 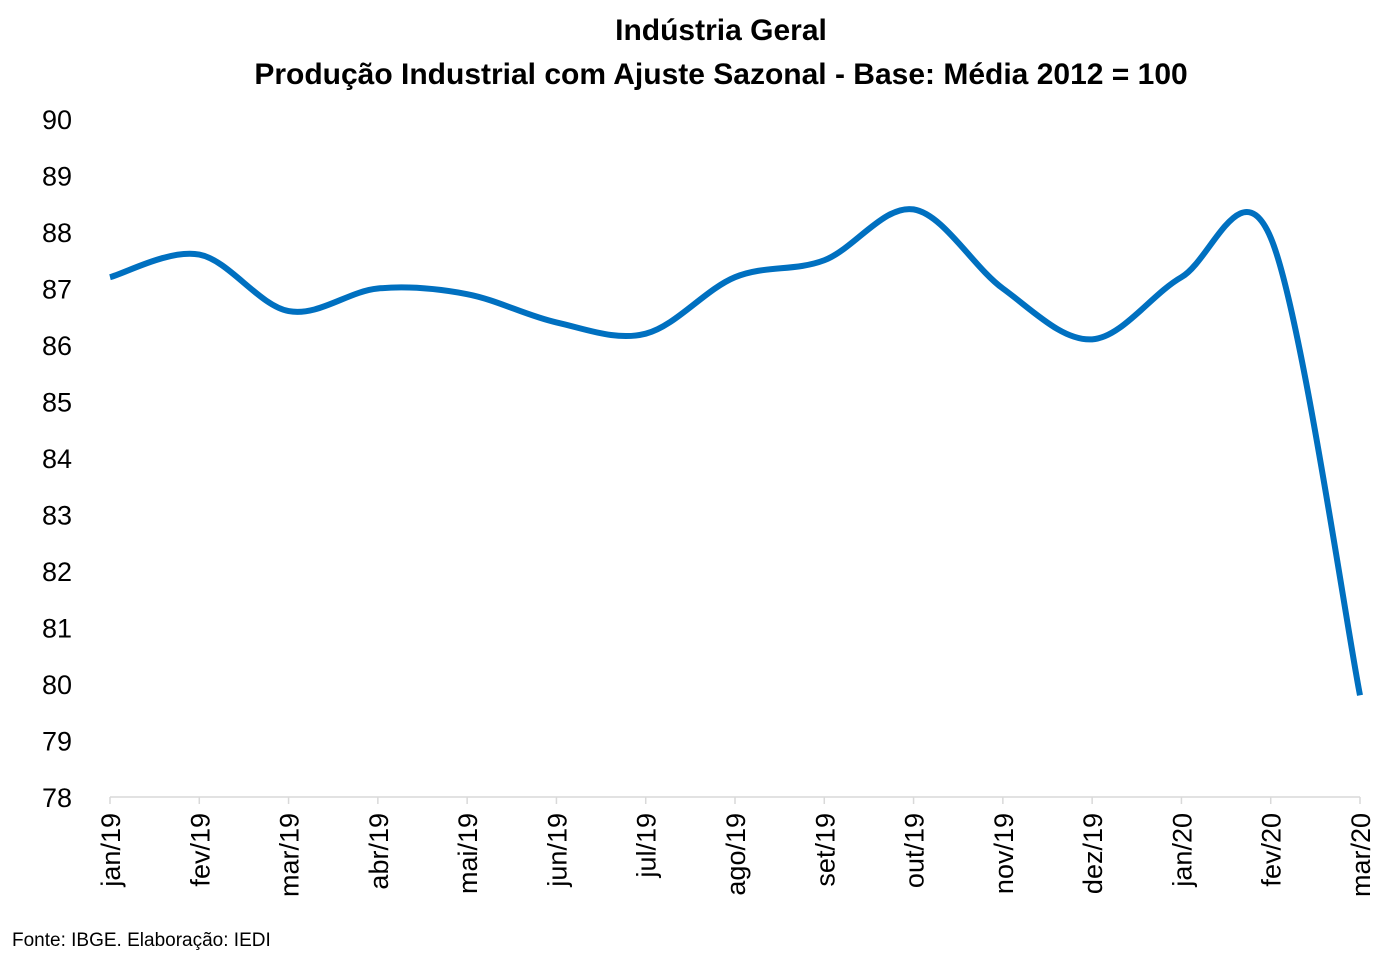 I want to click on x-tick-label: ago/19, so click(x=736, y=854).